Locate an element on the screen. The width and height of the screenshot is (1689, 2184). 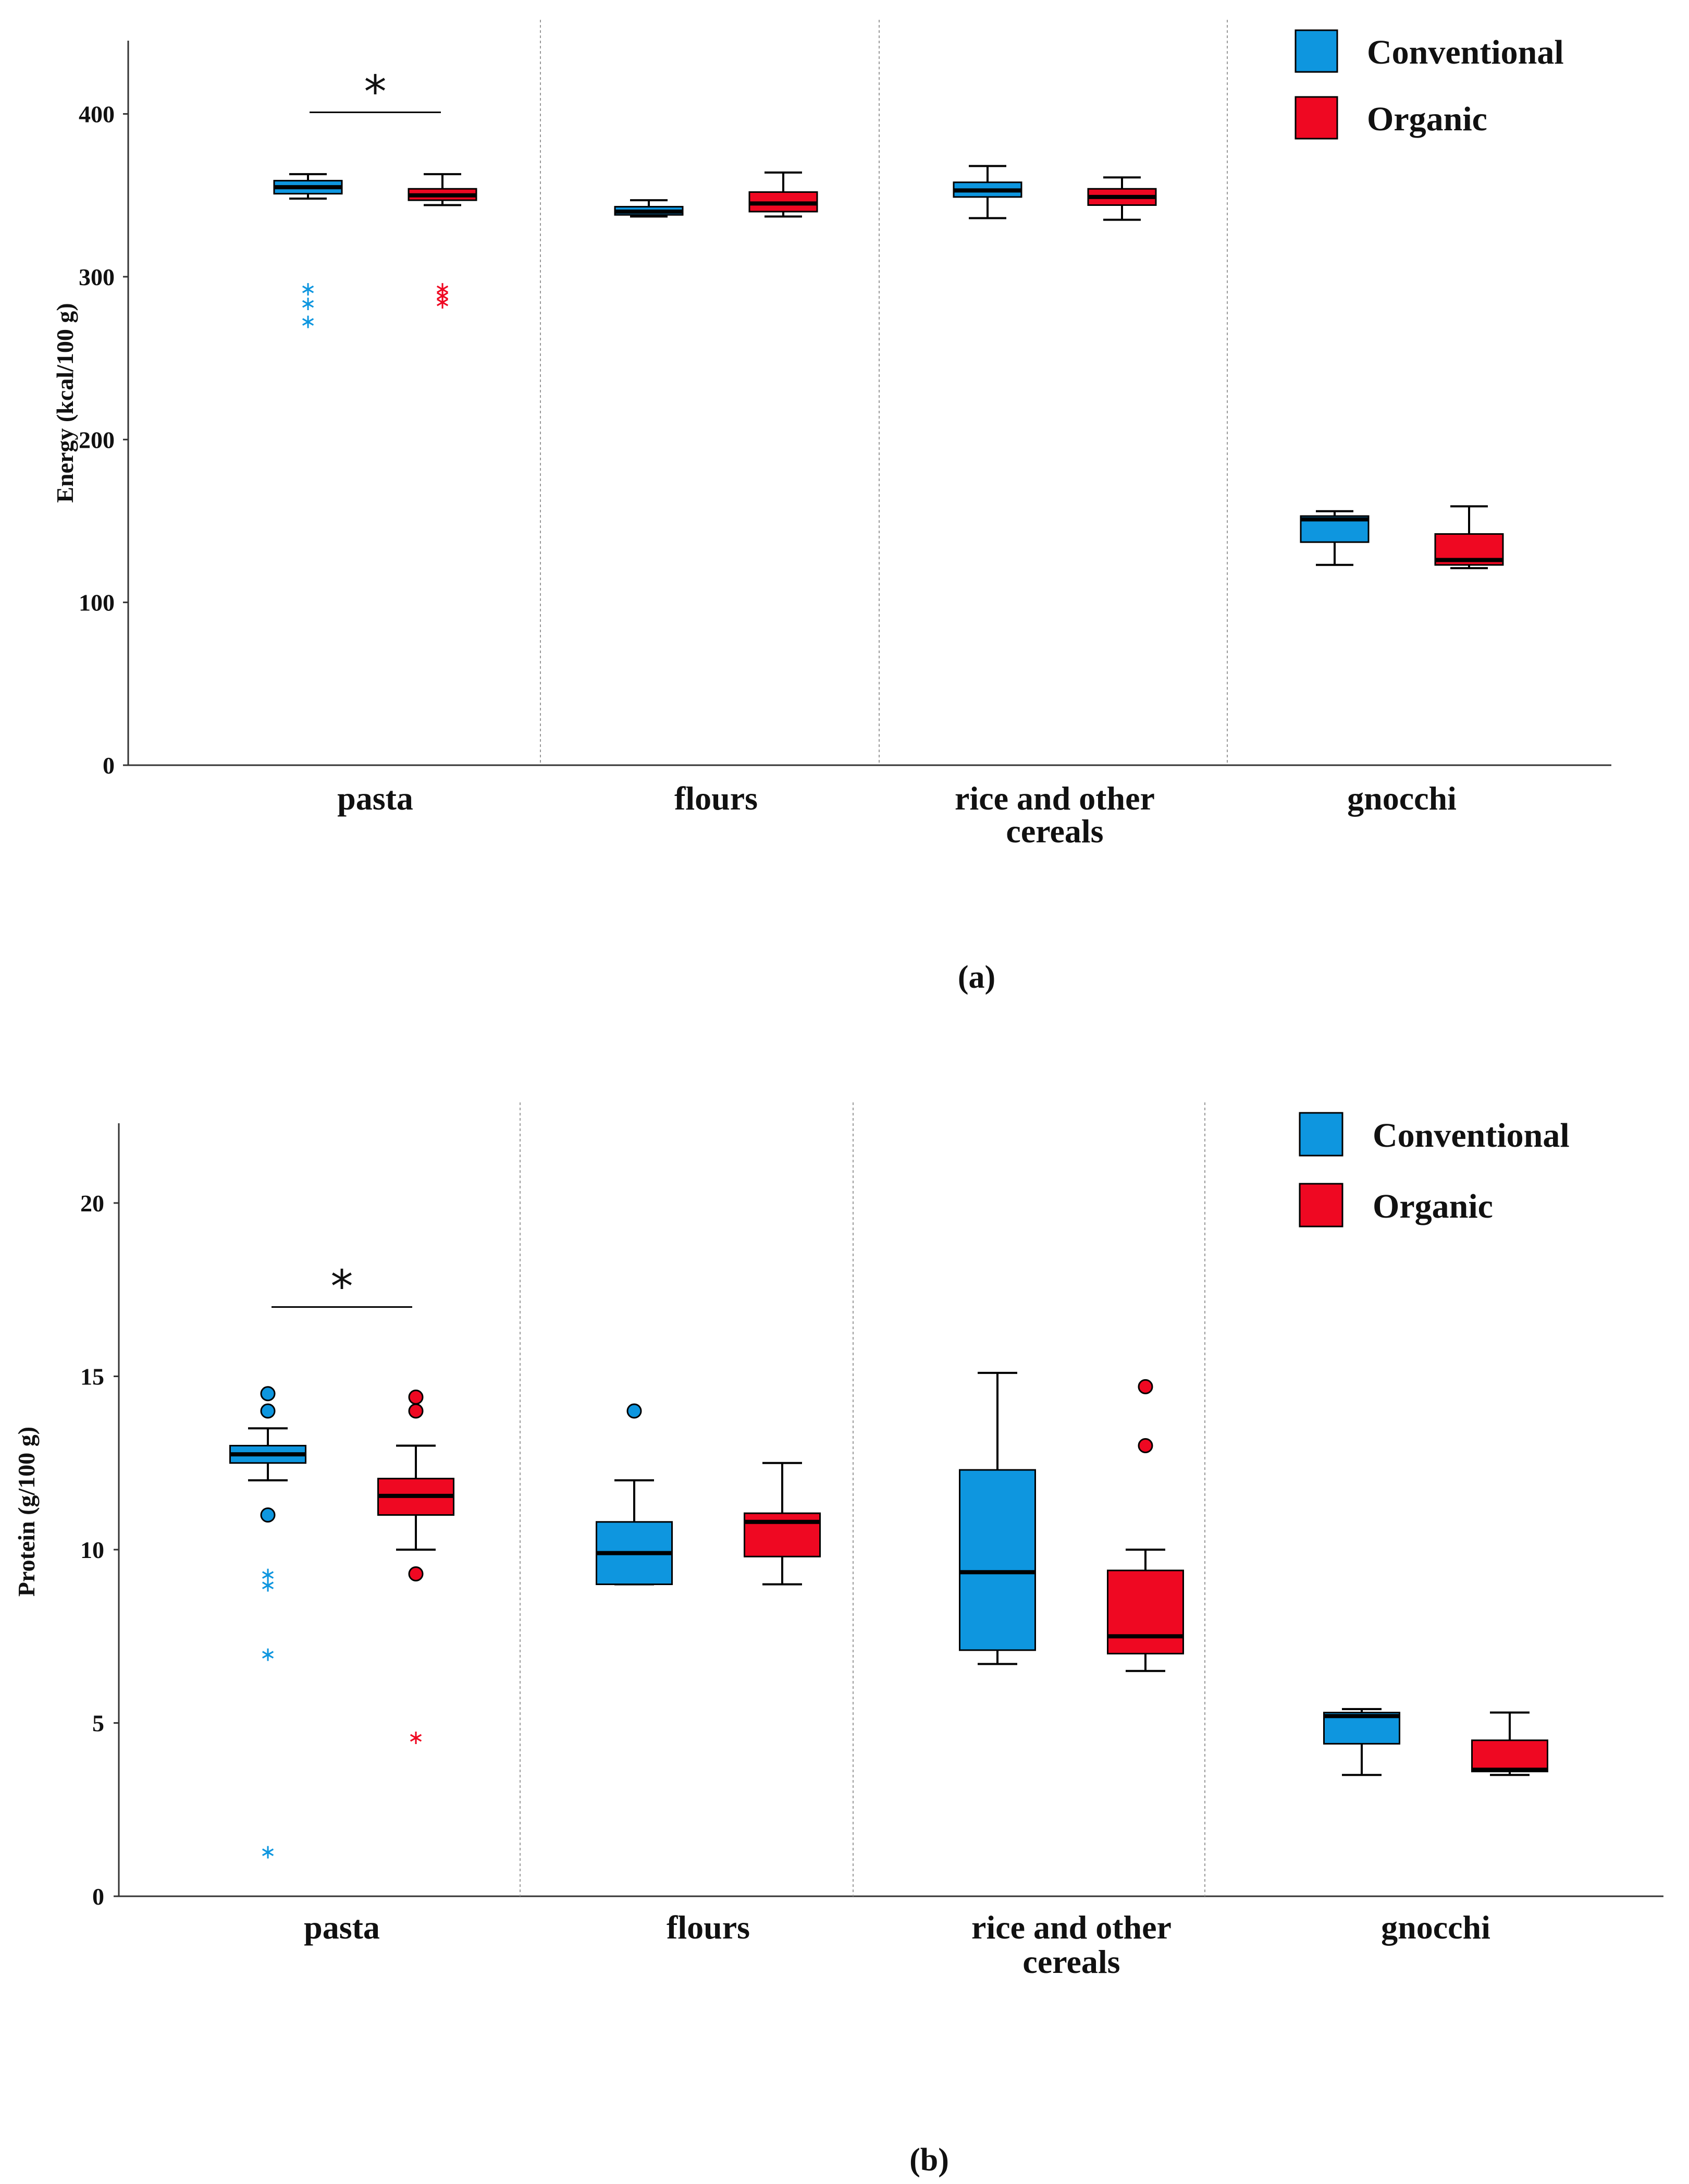
y-axis-title: Energy (kcal/100 g) is located at coordinates (65, 402).